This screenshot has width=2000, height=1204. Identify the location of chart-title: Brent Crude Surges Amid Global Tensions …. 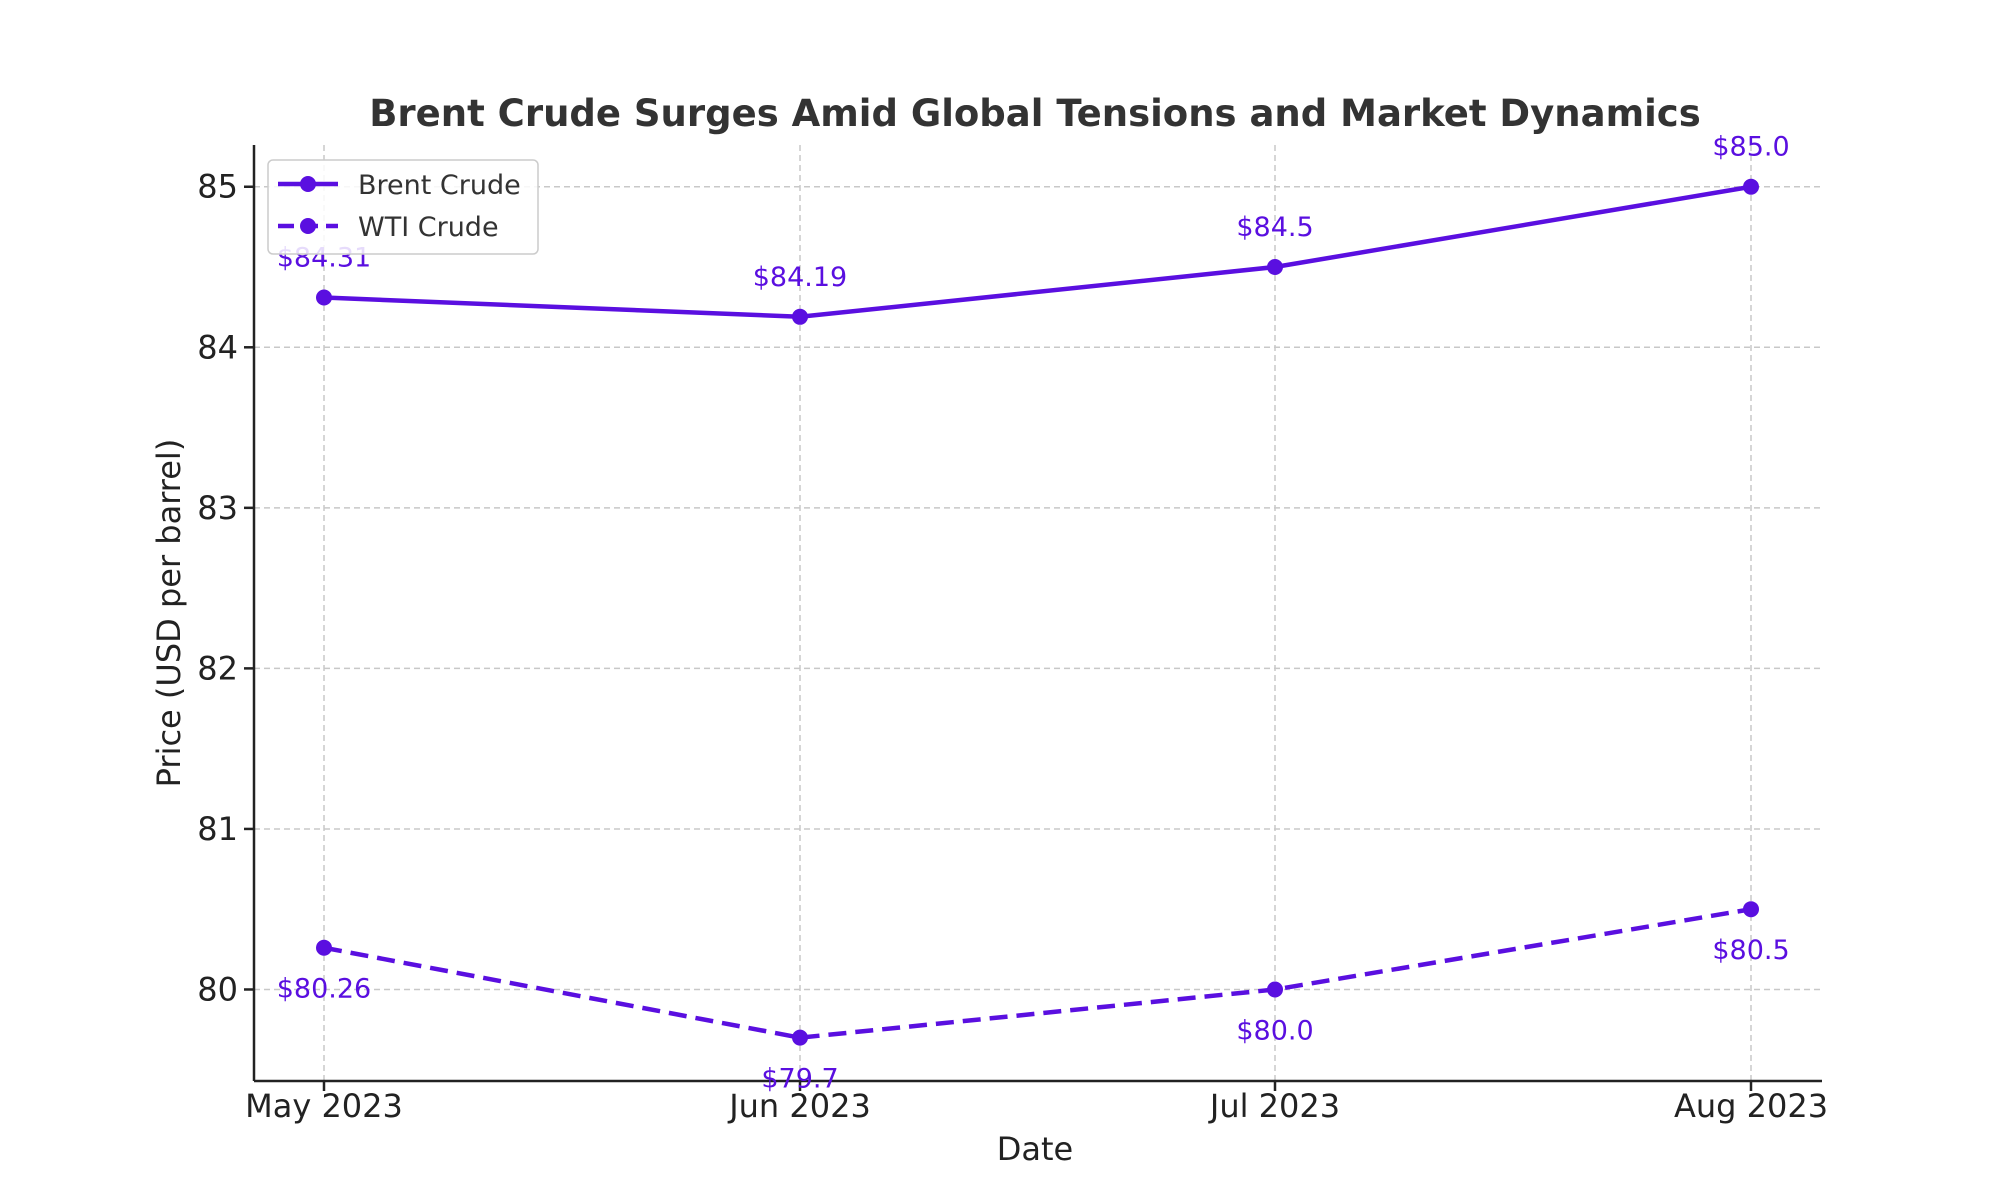
(1035, 113).